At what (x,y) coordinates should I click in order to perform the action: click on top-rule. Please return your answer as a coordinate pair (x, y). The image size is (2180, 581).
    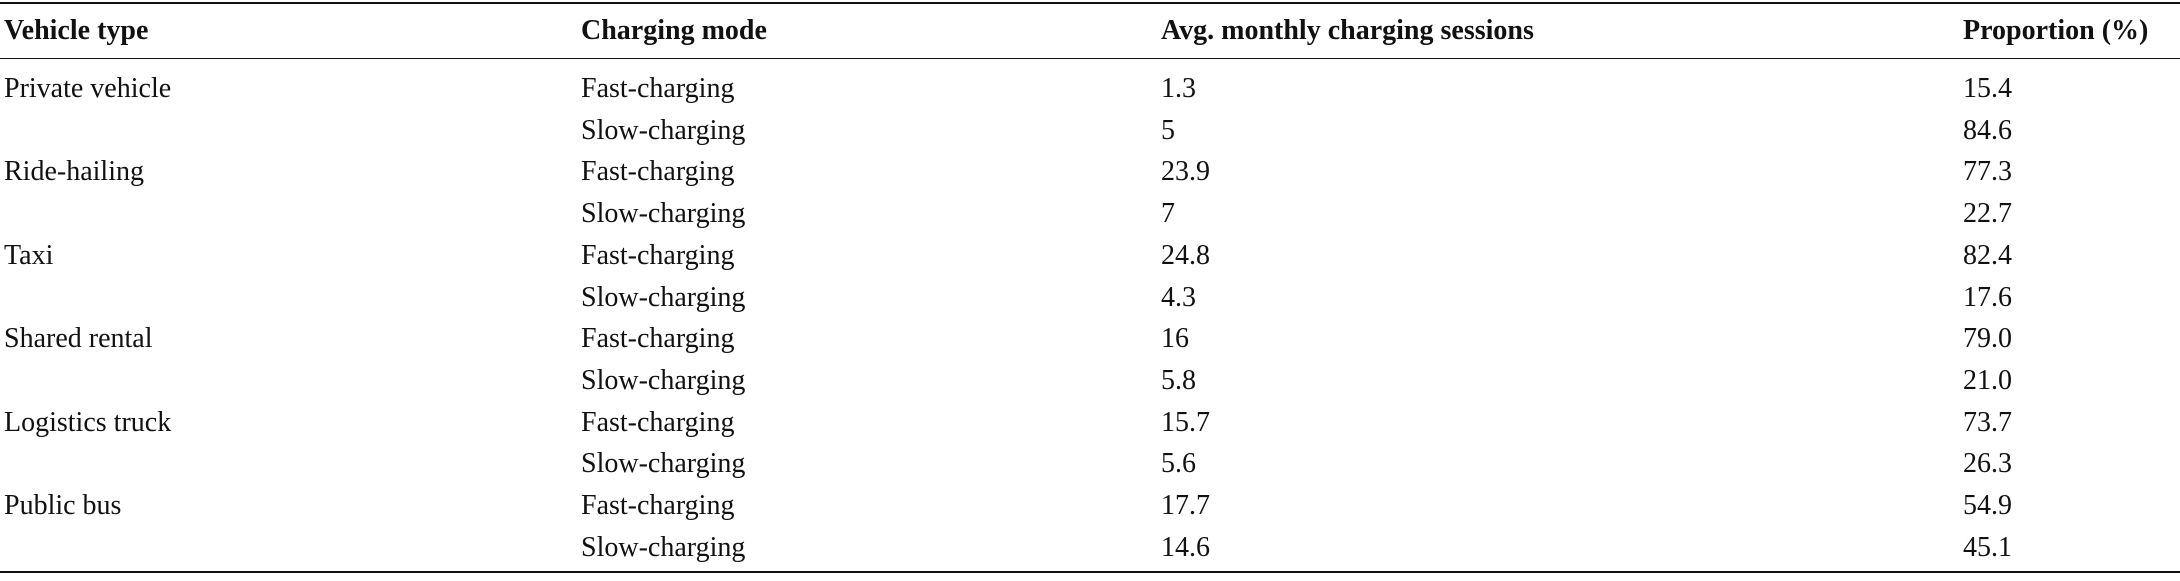
    Looking at the image, I should click on (1090, 3).